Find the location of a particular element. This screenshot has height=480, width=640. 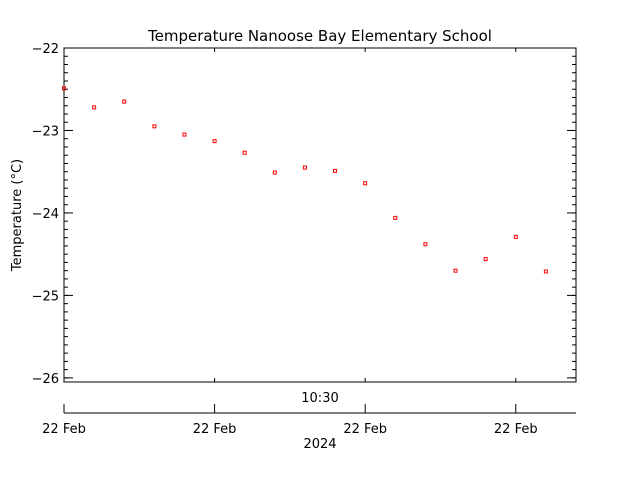

y-tick-label: −25 is located at coordinates (45, 296).